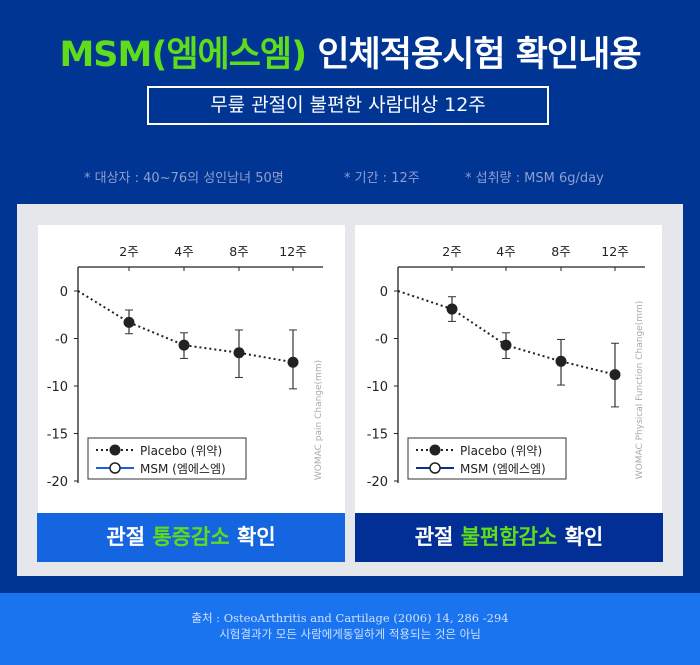  Describe the element at coordinates (382, 178) in the screenshot. I see `note-period: * 기간 : 12주` at that location.